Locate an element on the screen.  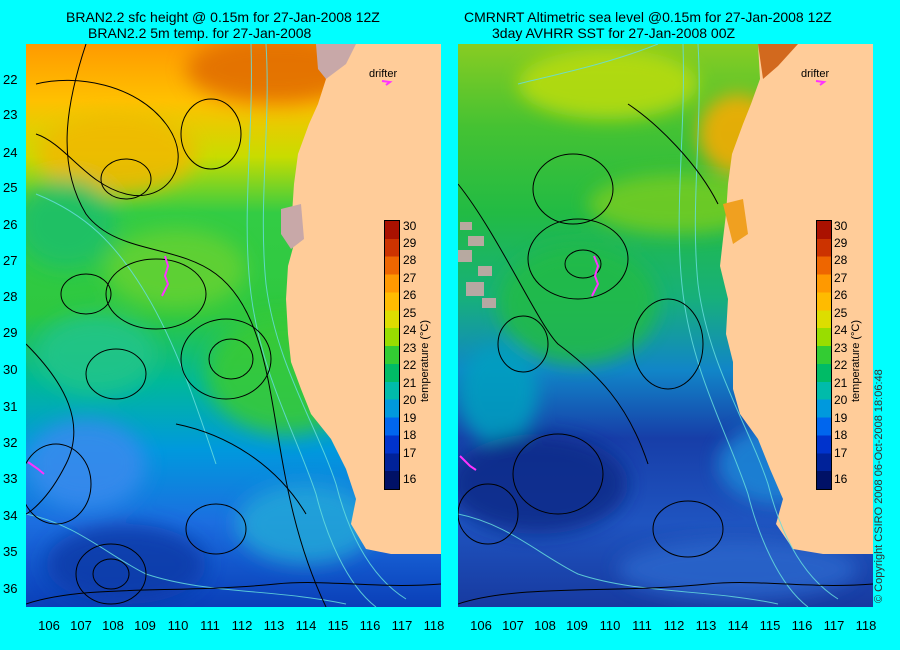
lat-tick: 34 is located at coordinates (10, 515).